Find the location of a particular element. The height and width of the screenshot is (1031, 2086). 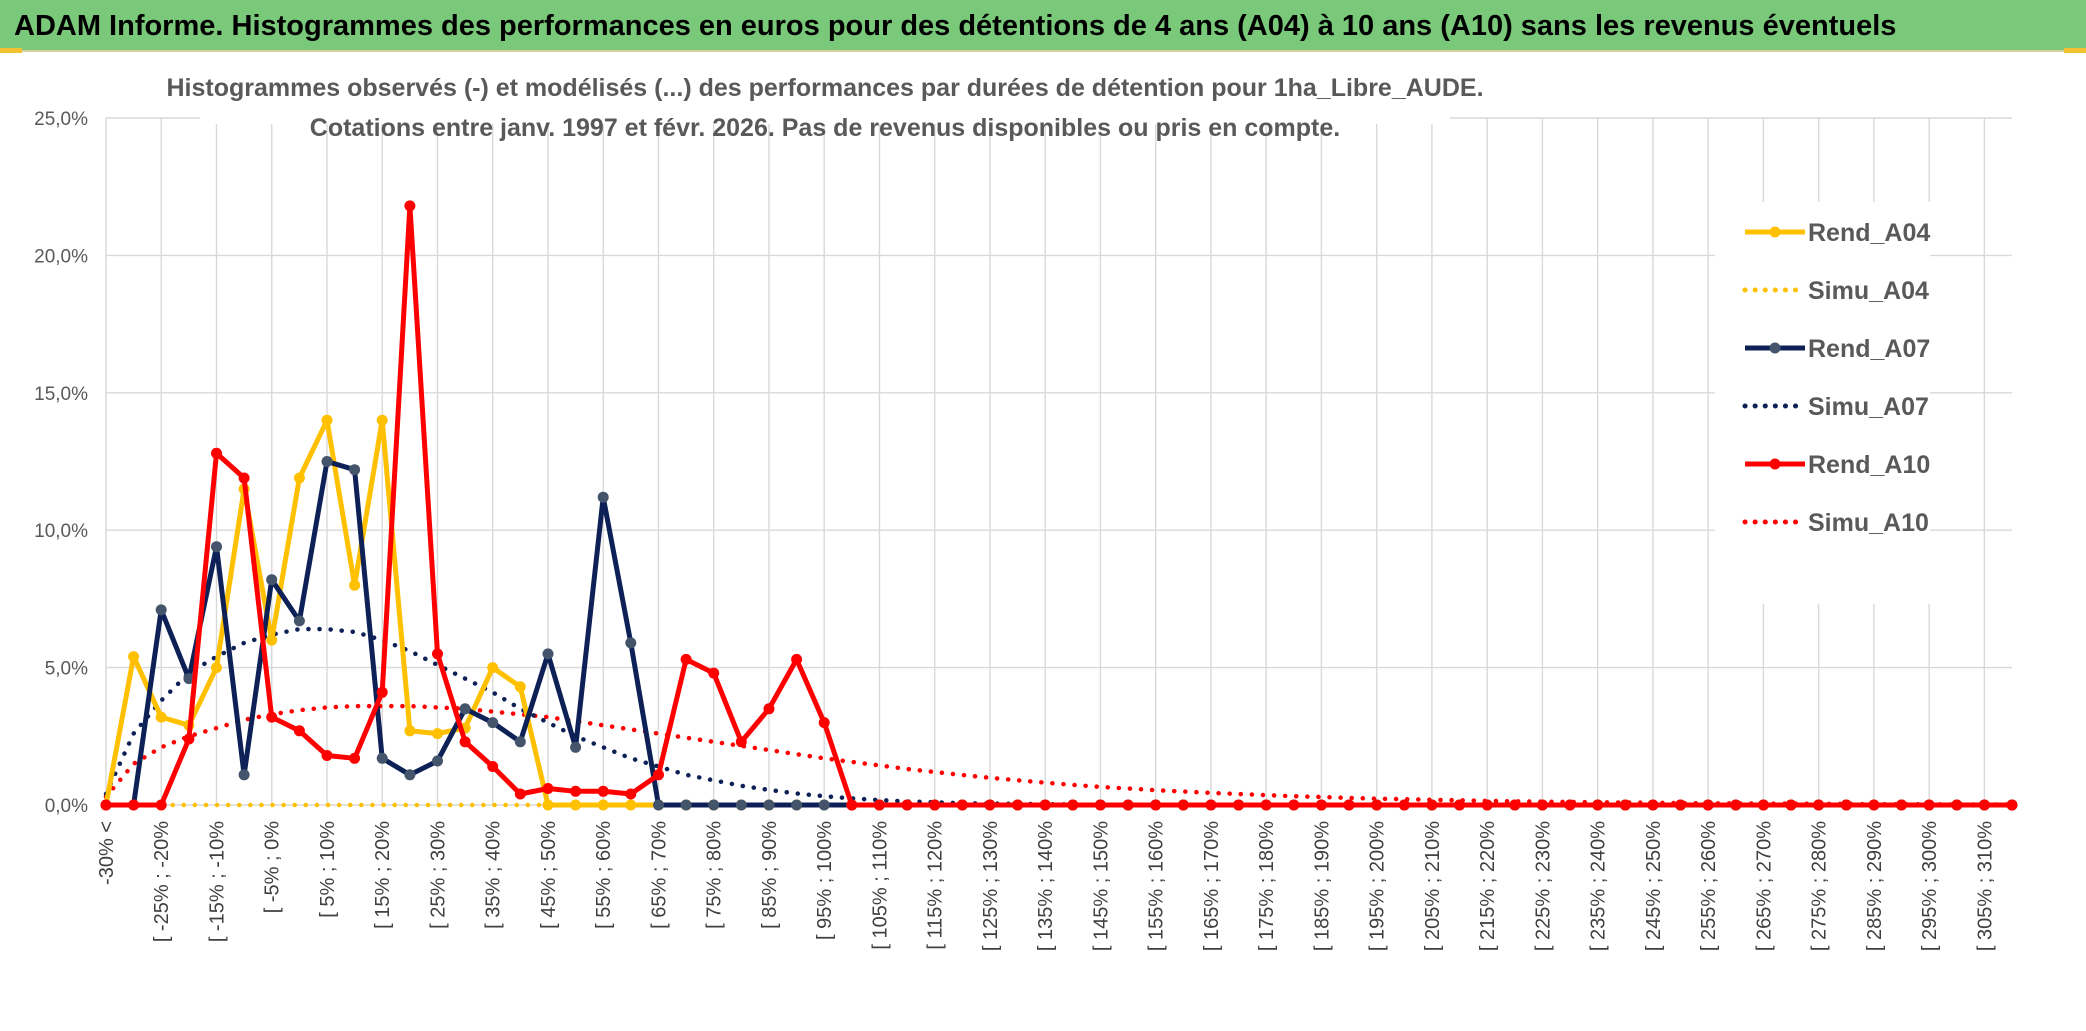

legend-item-simu-a07: Simu_A07 is located at coordinates (1835, 407).